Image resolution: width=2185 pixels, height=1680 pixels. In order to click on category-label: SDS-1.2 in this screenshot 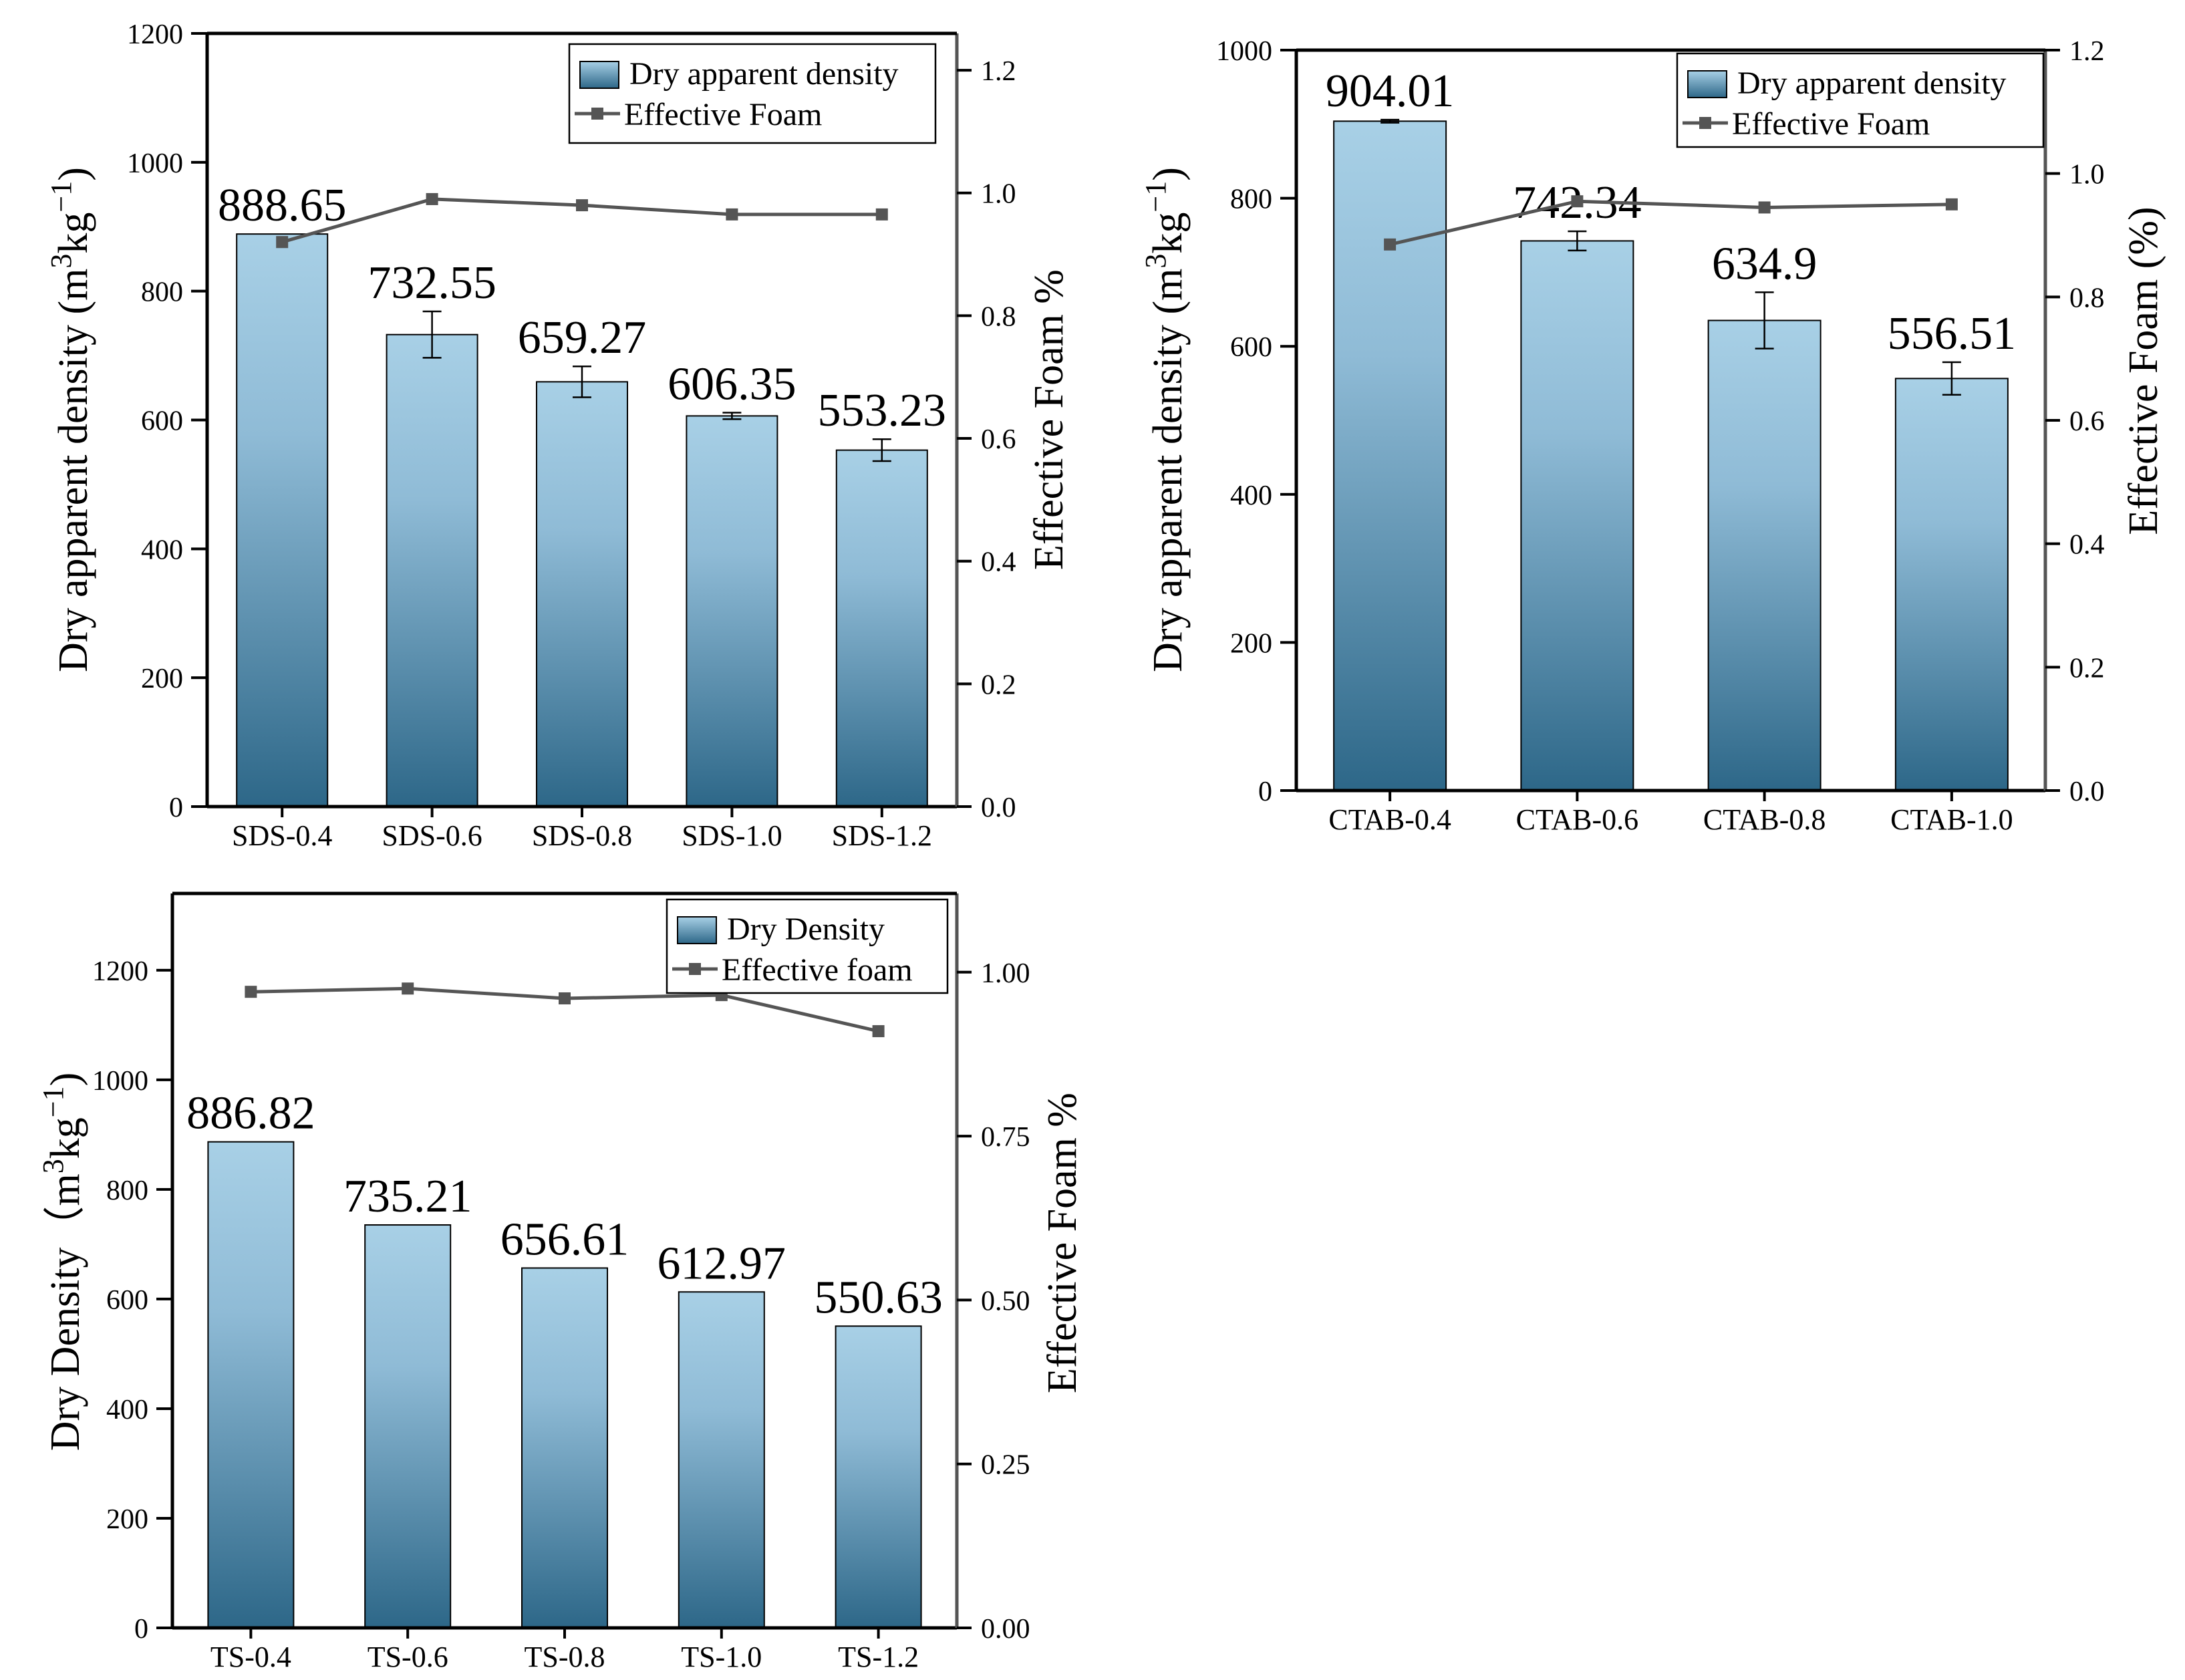, I will do `click(882, 835)`.